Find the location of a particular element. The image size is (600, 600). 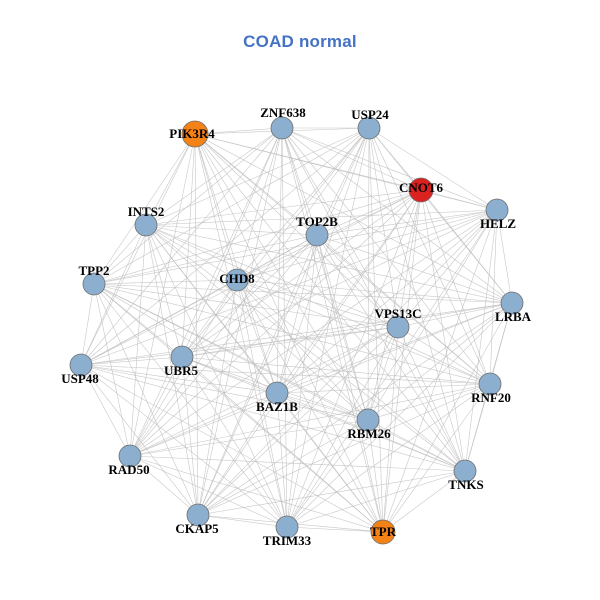

graph-node-HELZ is located at coordinates (497, 210).